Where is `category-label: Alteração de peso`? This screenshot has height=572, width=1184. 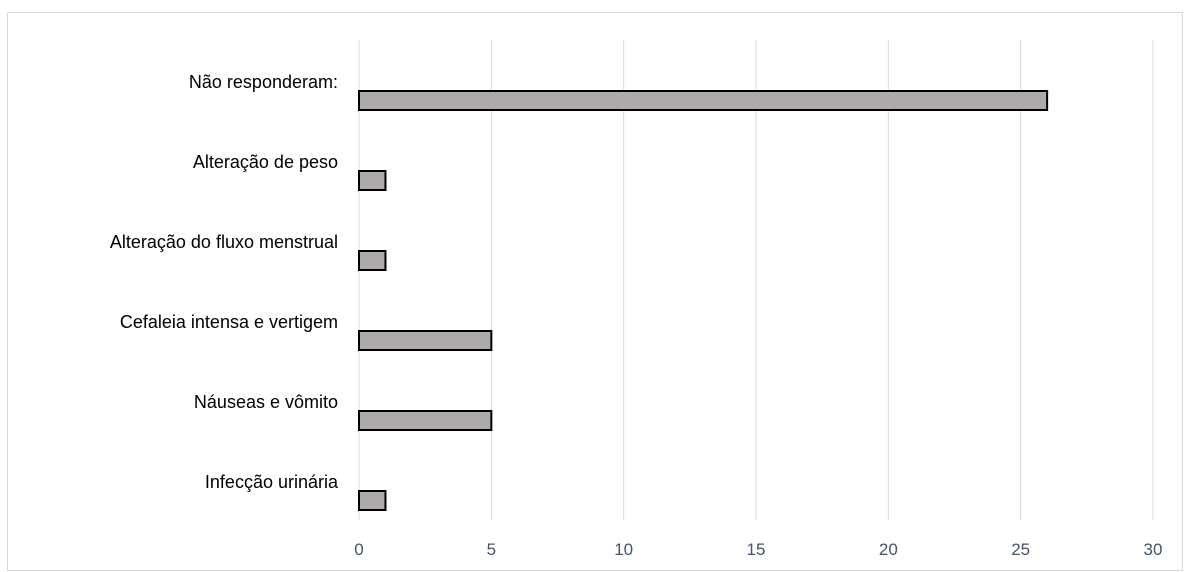 category-label: Alteração de peso is located at coordinates (265, 162).